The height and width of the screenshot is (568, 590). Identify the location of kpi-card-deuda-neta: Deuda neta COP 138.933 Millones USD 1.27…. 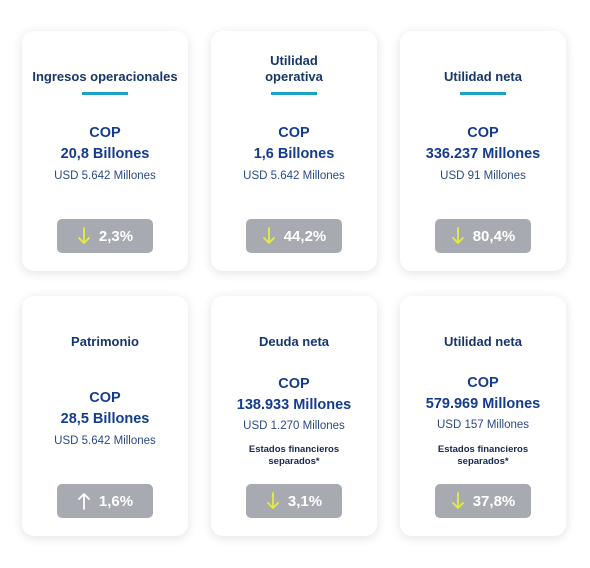
(294, 416).